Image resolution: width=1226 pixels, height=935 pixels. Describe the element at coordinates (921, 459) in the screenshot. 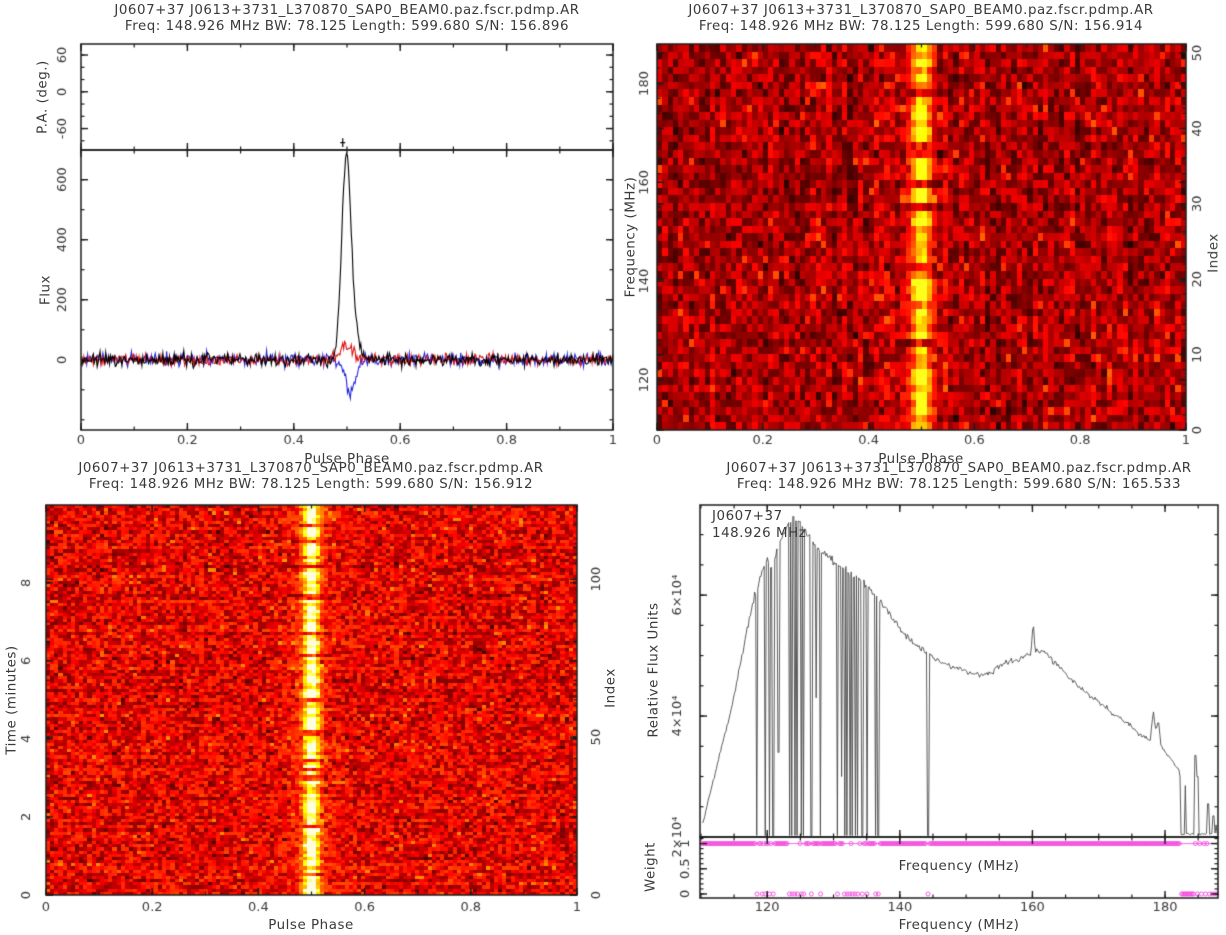

I see `freqphase-xaxis-label: Pulse Phase` at that location.